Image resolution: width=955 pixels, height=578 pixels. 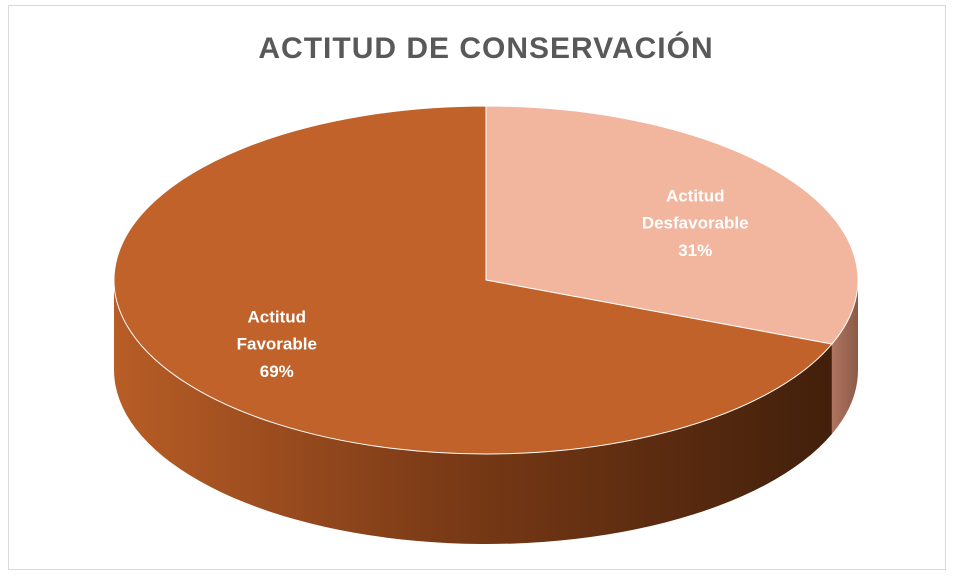 I want to click on slice-value-label: 69%, so click(x=277, y=371).